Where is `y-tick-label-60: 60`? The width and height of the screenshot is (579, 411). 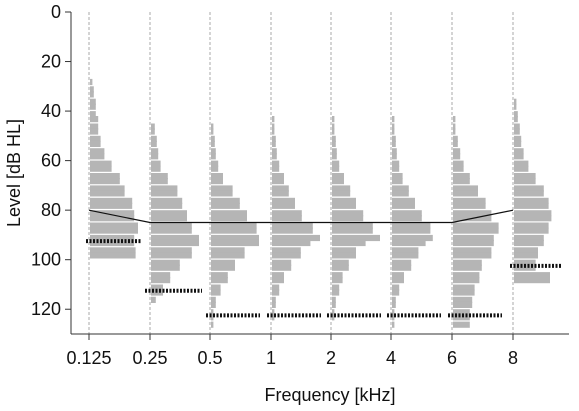
y-tick-label-60: 60 is located at coordinates (51, 161).